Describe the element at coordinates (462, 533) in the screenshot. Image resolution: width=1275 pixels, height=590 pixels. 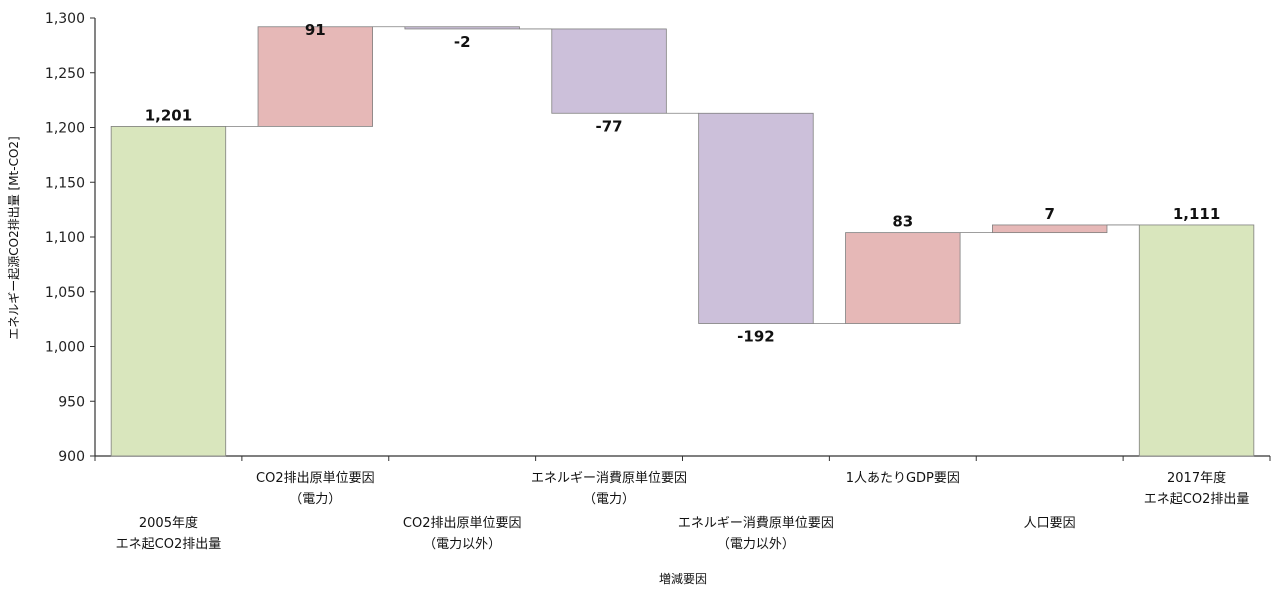
I see `category-label: CO2排出原単位要因 （電力以外）` at that location.